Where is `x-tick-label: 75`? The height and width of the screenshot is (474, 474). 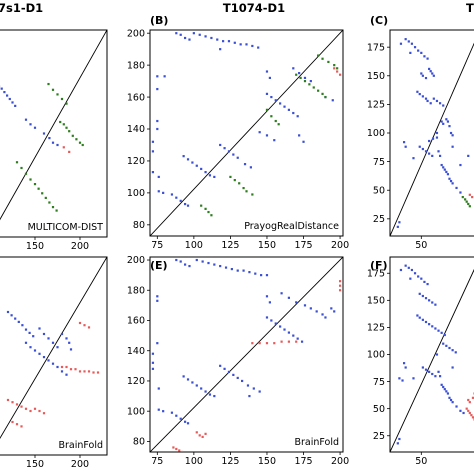
x-tick-label: 75 is located at coordinates (157, 245).